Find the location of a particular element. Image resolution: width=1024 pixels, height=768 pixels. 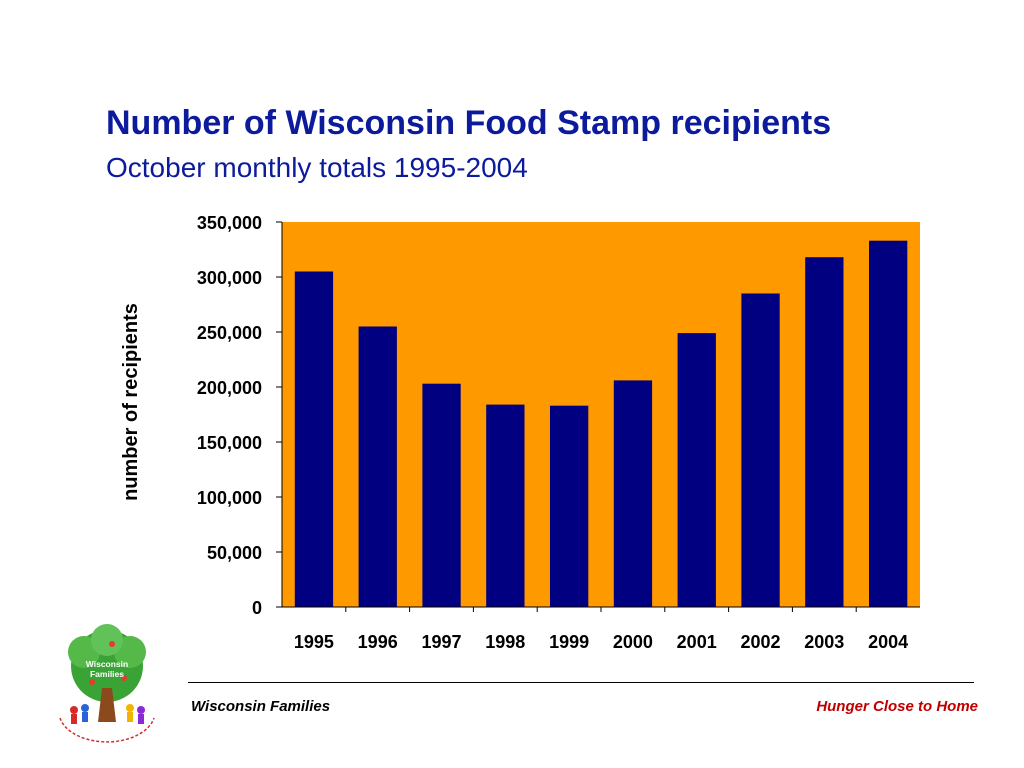

bar-2002 is located at coordinates (760, 450).